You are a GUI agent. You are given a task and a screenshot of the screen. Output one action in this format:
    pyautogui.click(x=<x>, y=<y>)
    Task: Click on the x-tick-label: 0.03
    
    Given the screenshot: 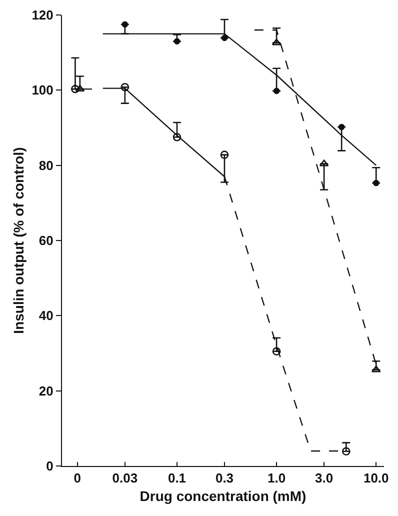 What is the action you would take?
    pyautogui.click(x=125, y=478)
    